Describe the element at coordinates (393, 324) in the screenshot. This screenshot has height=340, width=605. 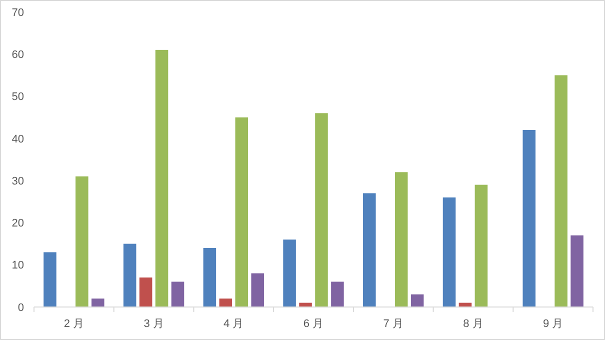
I see `x-tick-label: 7 月` at that location.